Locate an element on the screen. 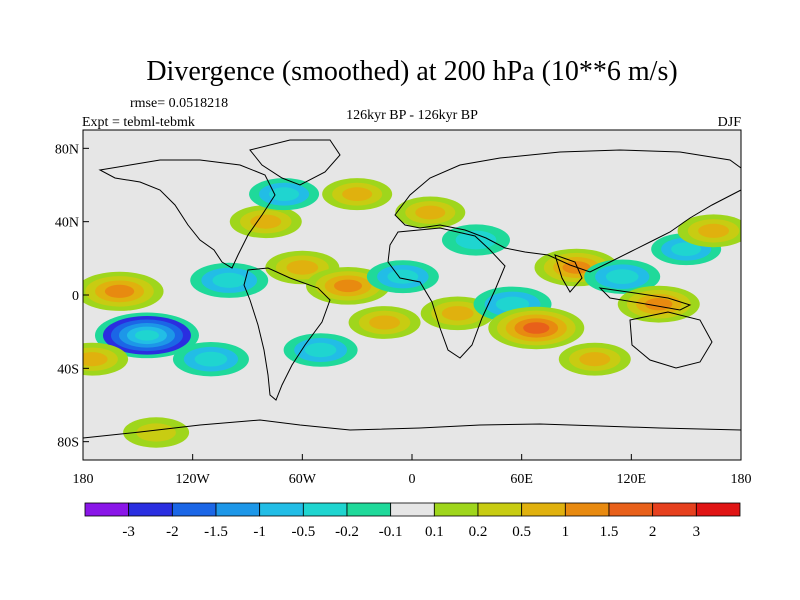 This screenshot has height=600, width=800. colorbar-label: 0.5 is located at coordinates (521, 532).